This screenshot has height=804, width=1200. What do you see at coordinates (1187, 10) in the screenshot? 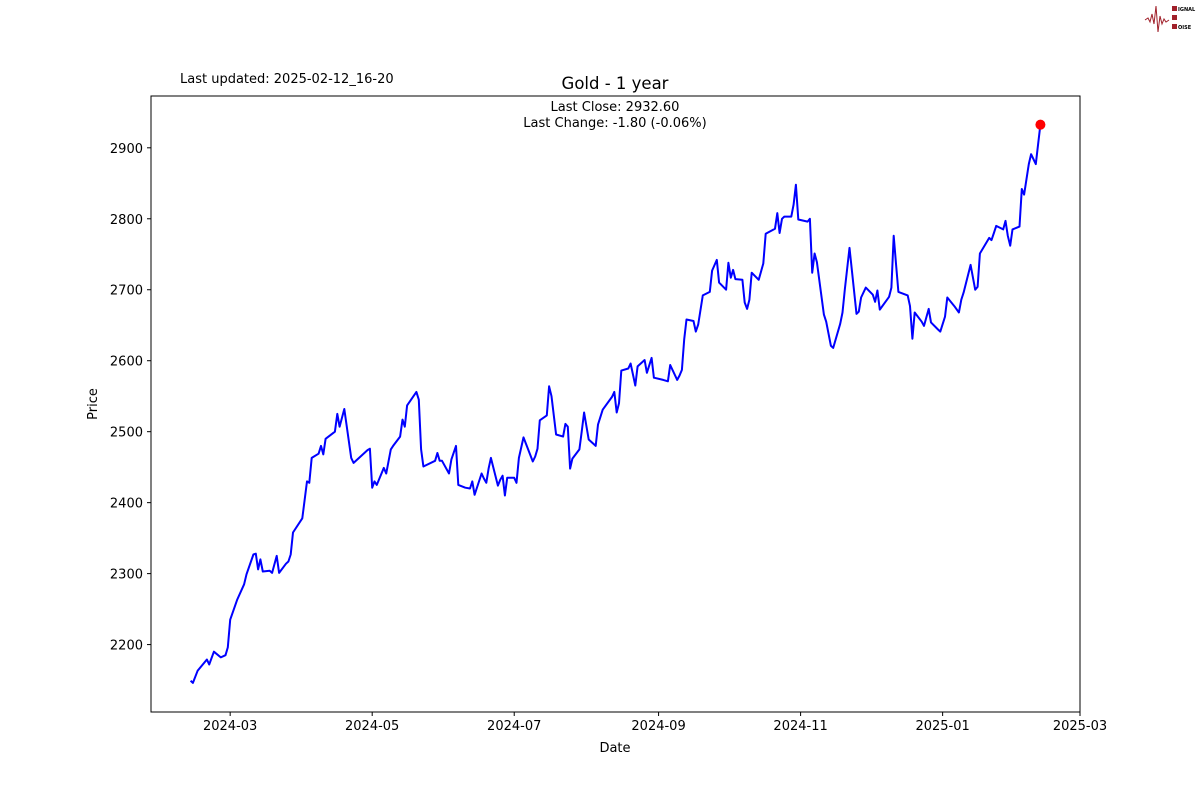
I see `svg-text: IGNAL` at bounding box center [1187, 10].